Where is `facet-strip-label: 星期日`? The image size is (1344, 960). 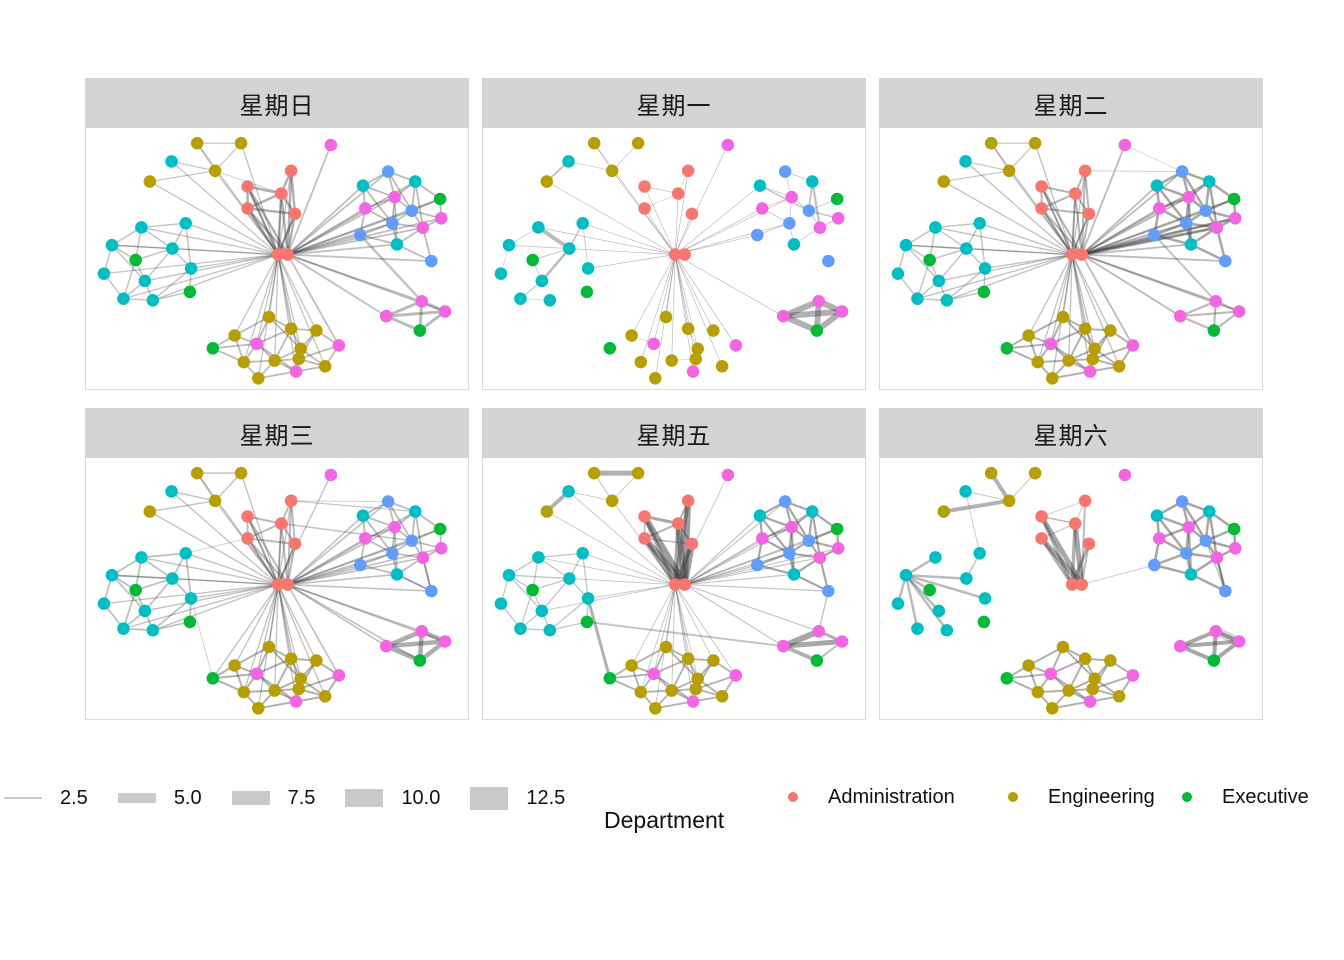 facet-strip-label: 星期日 is located at coordinates (277, 105).